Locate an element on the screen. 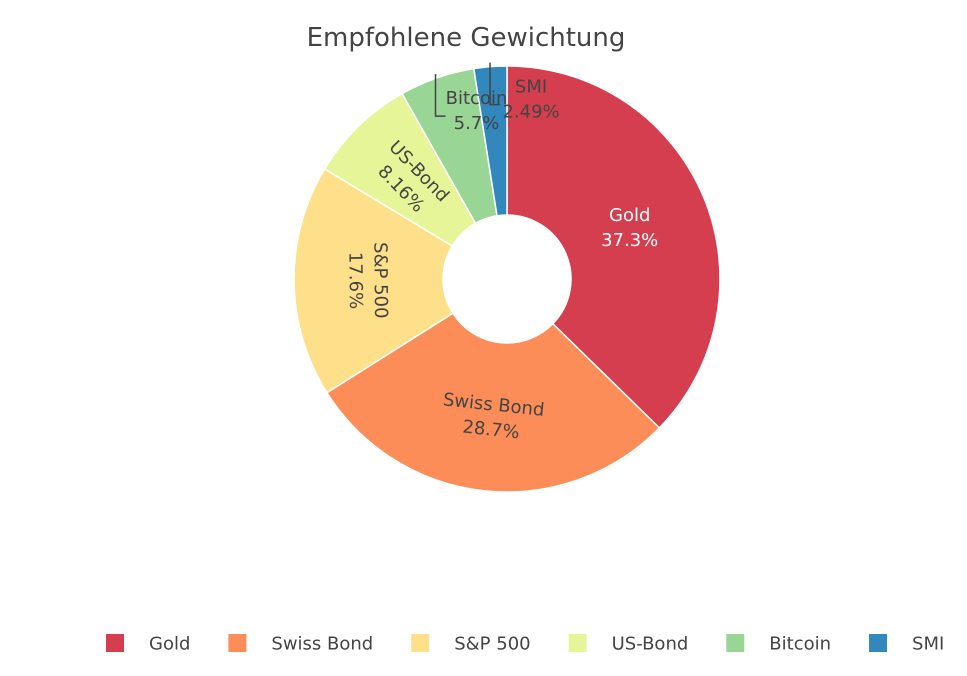  slice-label-name: Bitcoin is located at coordinates (477, 98).